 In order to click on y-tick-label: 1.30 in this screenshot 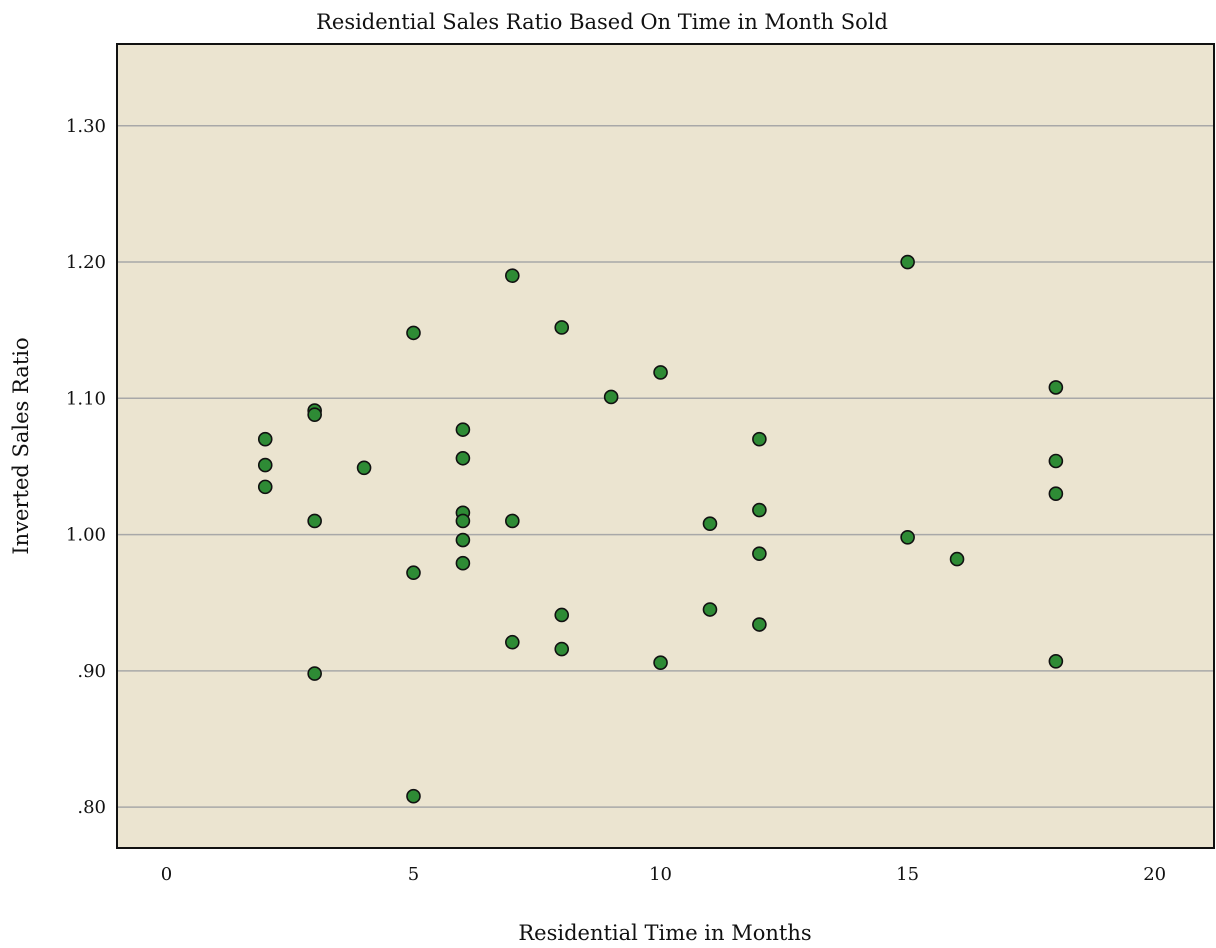, I will do `click(86, 126)`.